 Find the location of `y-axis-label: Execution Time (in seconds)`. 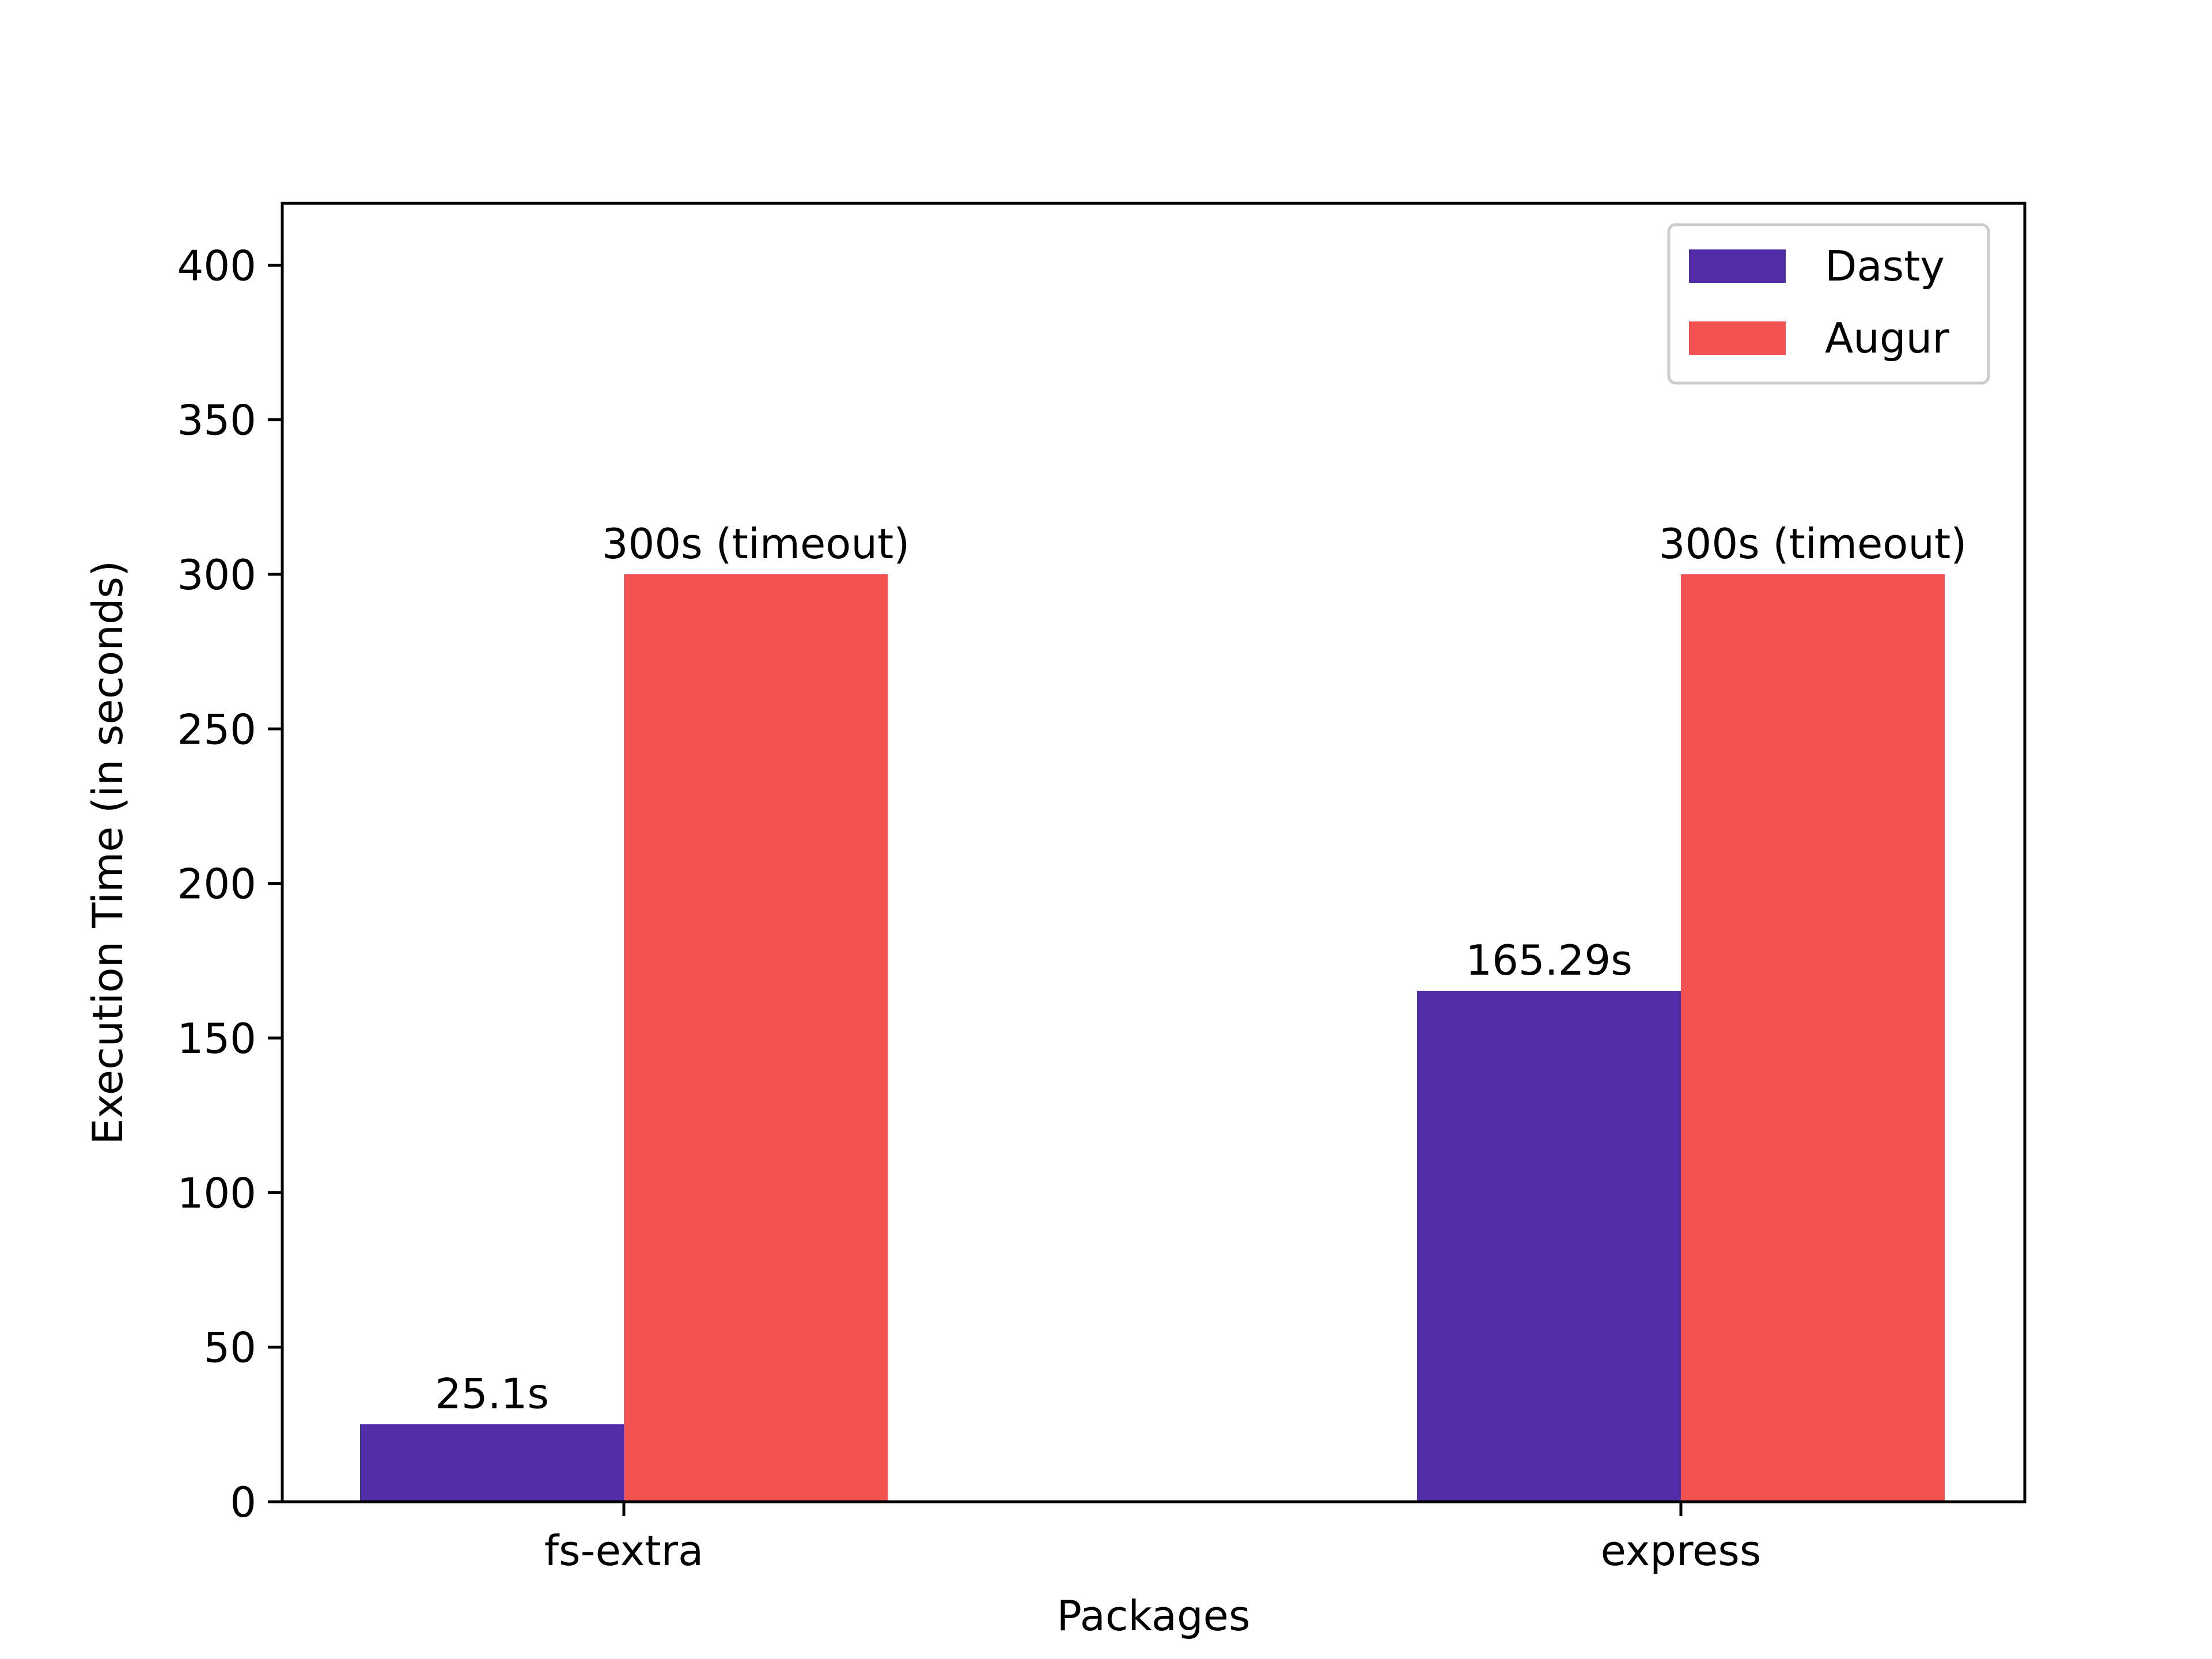

y-axis-label: Execution Time (in seconds) is located at coordinates (108, 852).